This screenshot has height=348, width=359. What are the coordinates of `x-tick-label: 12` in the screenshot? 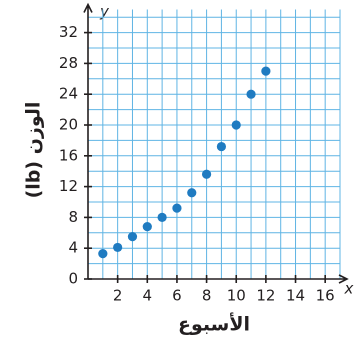 It's located at (265, 296).